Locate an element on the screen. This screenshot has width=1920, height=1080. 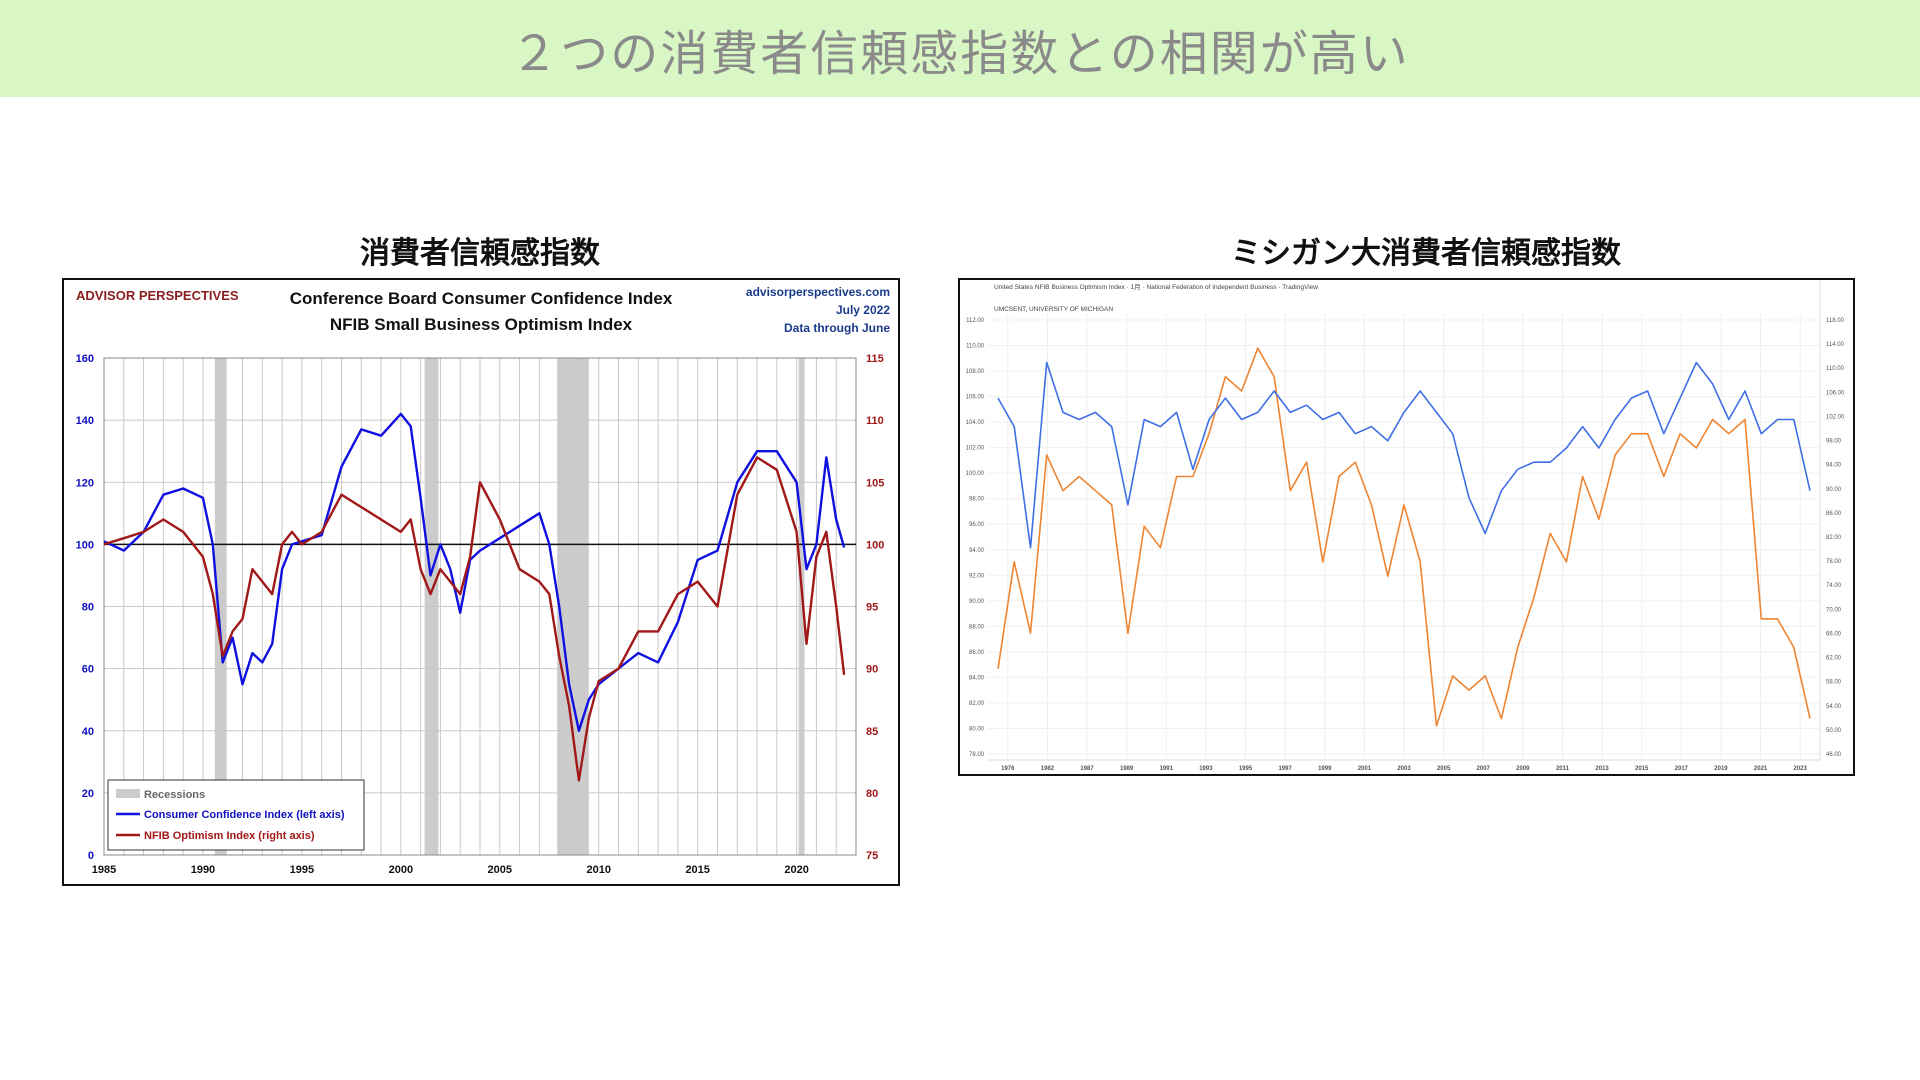
left-axis-tick-label: 102.00 is located at coordinates (975, 449).